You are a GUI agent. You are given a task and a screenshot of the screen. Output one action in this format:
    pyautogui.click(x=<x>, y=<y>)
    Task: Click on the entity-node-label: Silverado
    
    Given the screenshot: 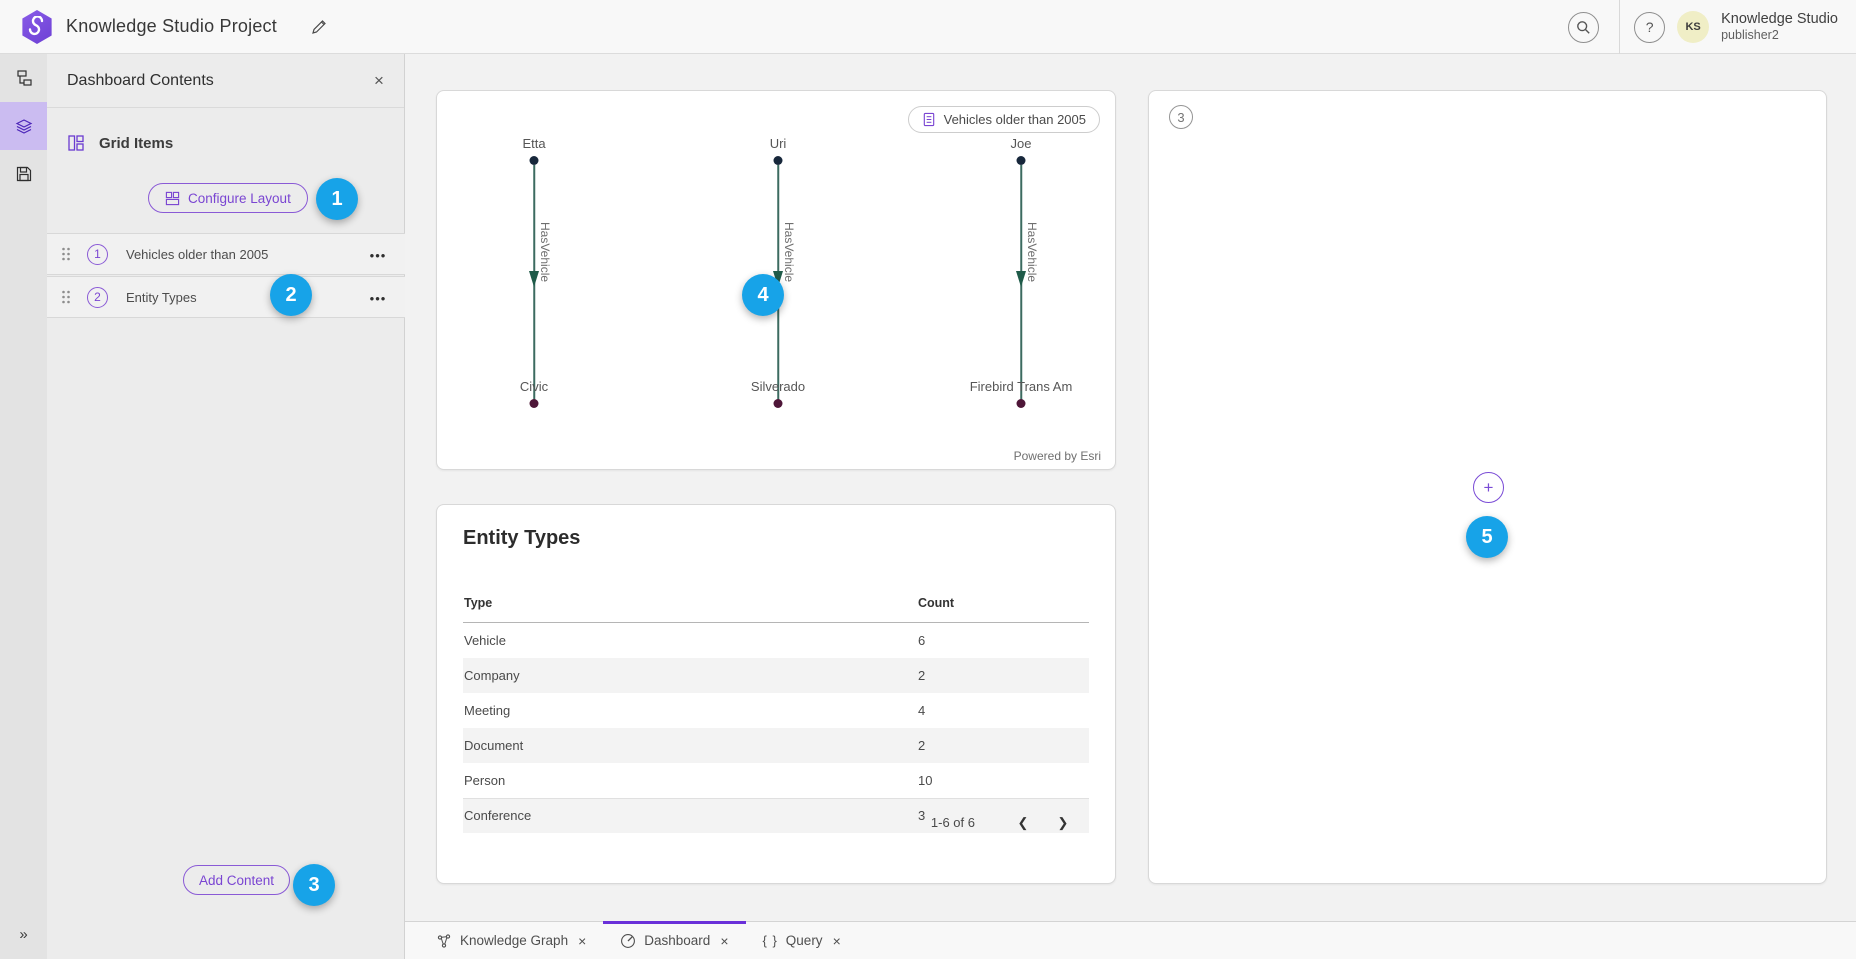 What is the action you would take?
    pyautogui.click(x=778, y=386)
    